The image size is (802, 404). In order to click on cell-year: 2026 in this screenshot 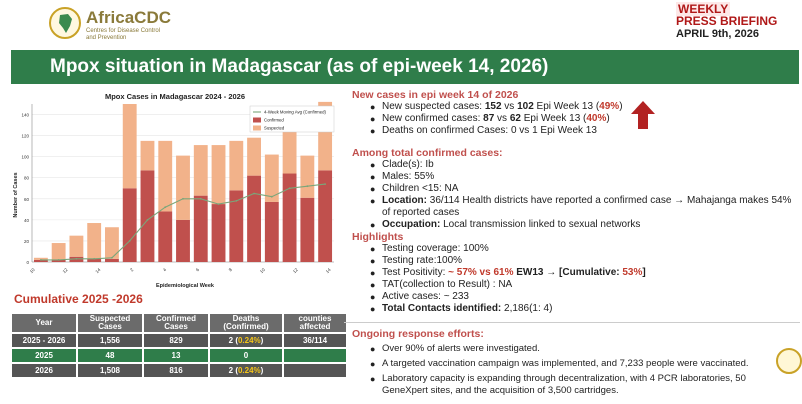, I will do `click(44, 370)`.